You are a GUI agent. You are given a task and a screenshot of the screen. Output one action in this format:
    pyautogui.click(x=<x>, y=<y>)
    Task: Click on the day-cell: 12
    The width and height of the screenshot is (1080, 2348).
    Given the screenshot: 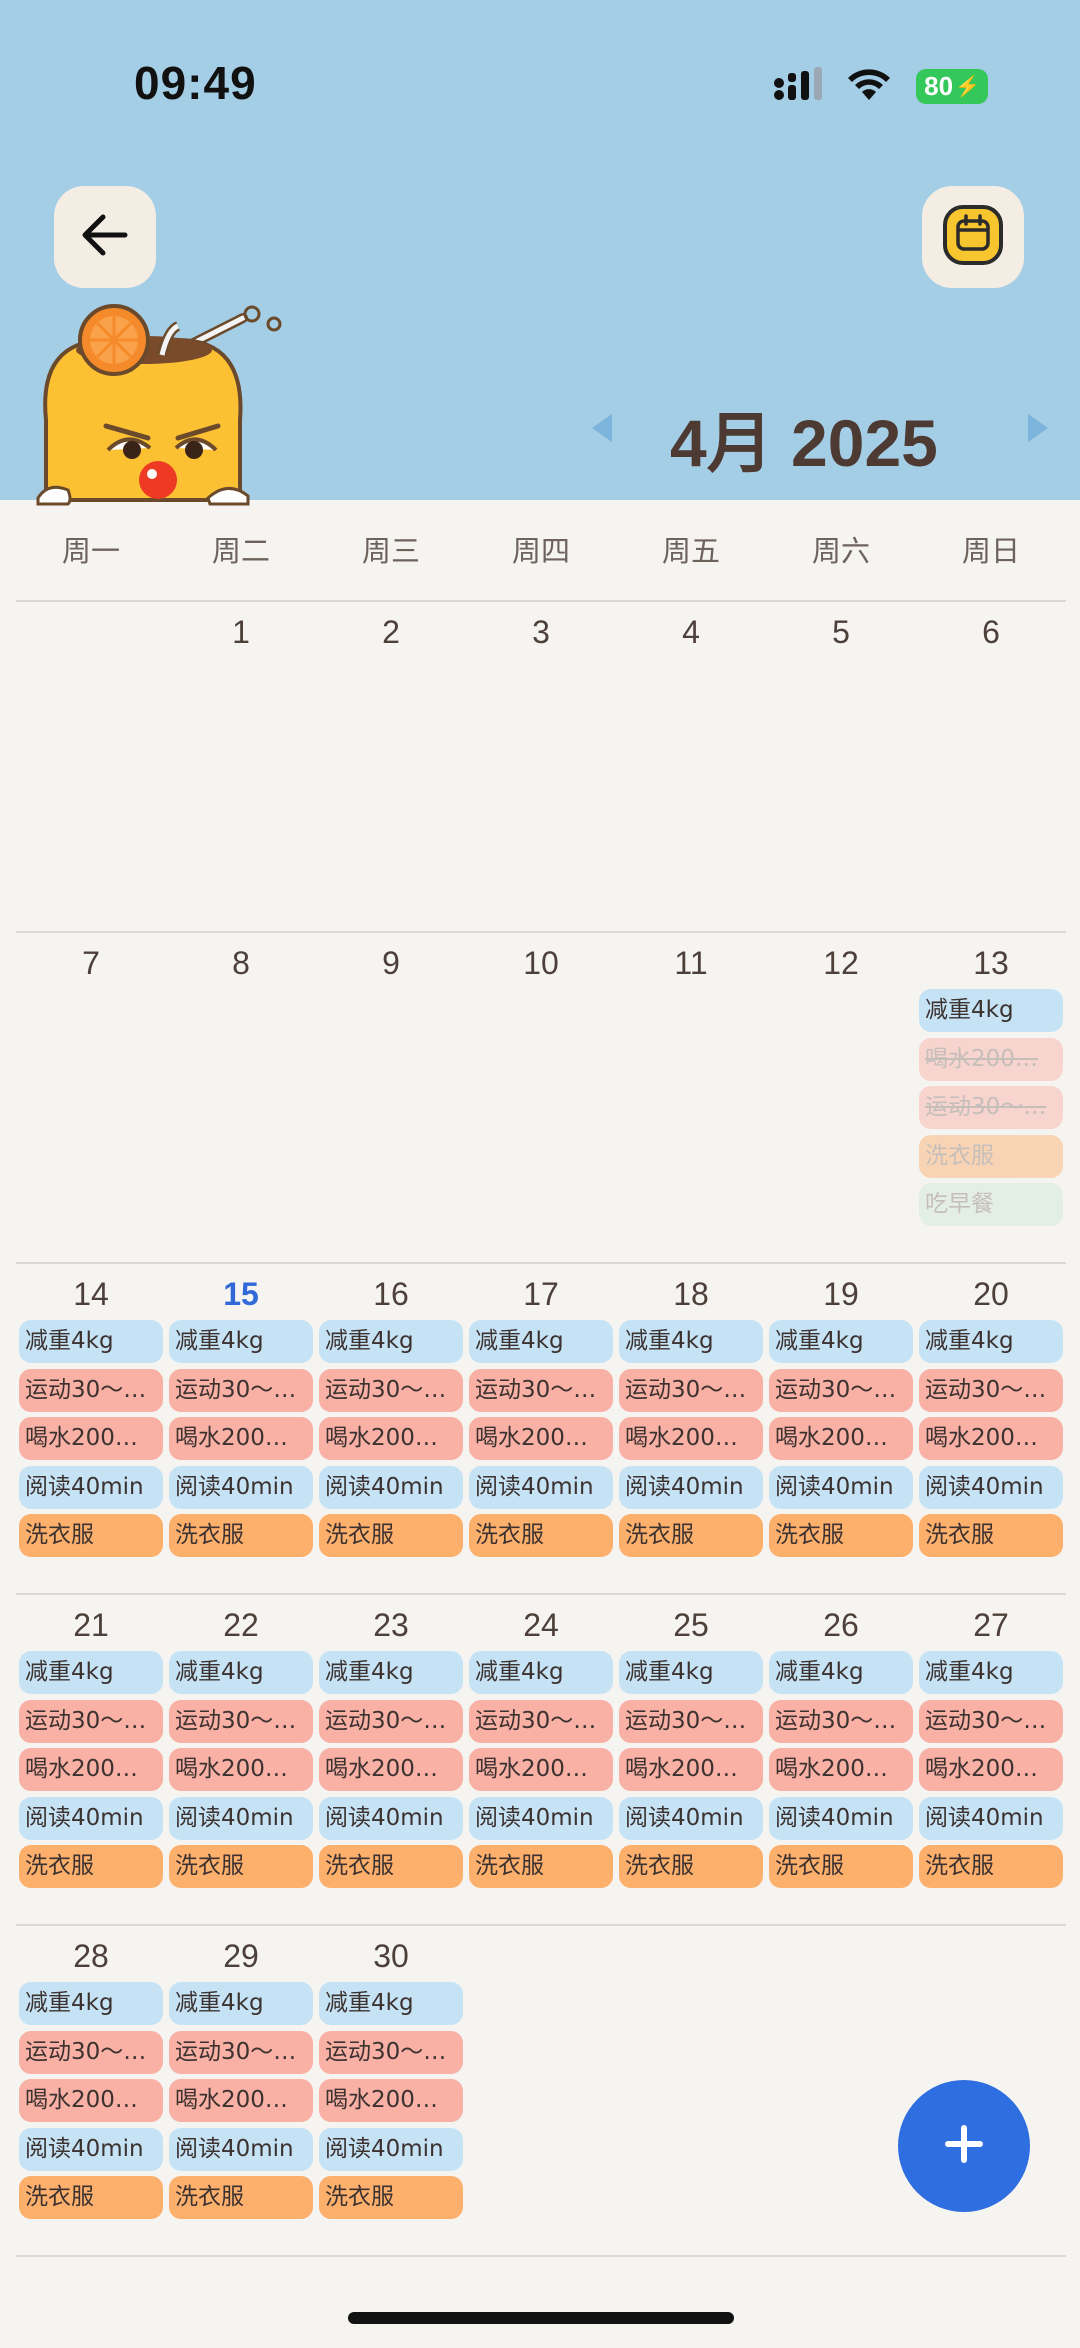 What is the action you would take?
    pyautogui.click(x=841, y=1097)
    